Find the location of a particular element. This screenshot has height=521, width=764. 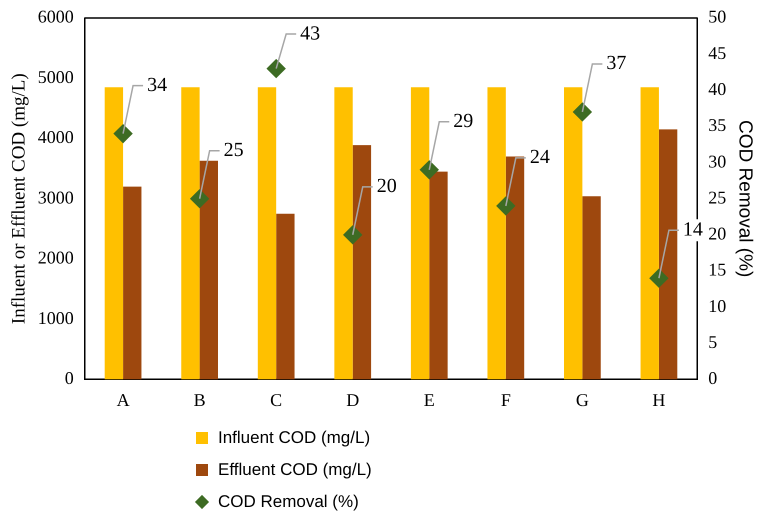

y2-tick-label: 50 is located at coordinates (717, 16).